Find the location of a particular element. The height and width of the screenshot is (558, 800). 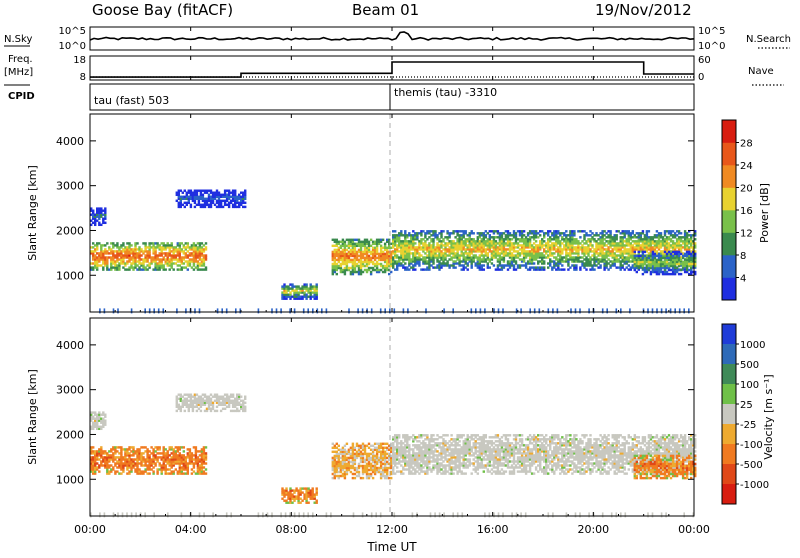

power-colorbar-title: Power [dB] is located at coordinates (764, 213).